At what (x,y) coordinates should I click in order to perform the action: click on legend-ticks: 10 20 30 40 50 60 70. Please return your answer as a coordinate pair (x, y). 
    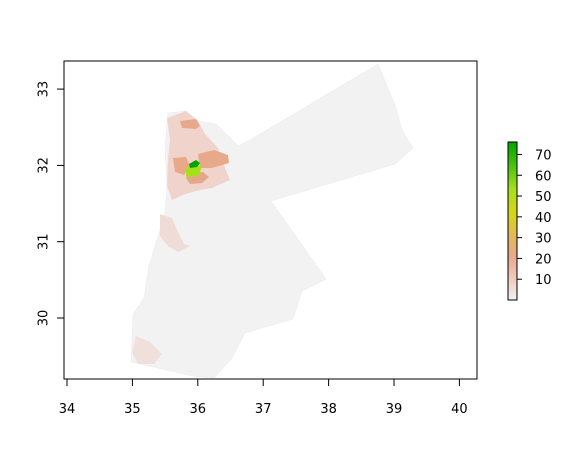
    Looking at the image, I should click on (534, 218).